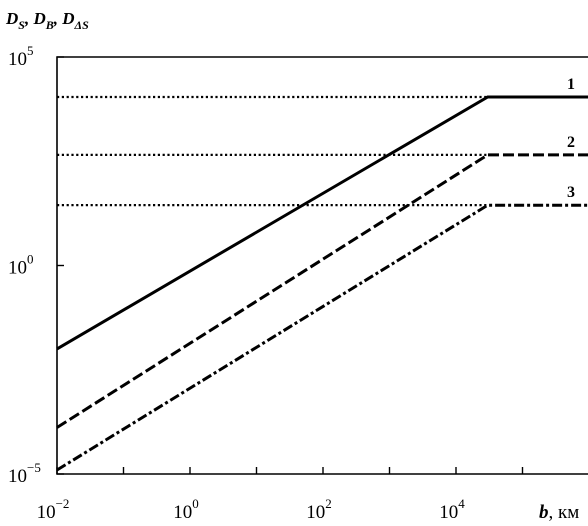  I want to click on x-axis-label: b, км, so click(559, 512).